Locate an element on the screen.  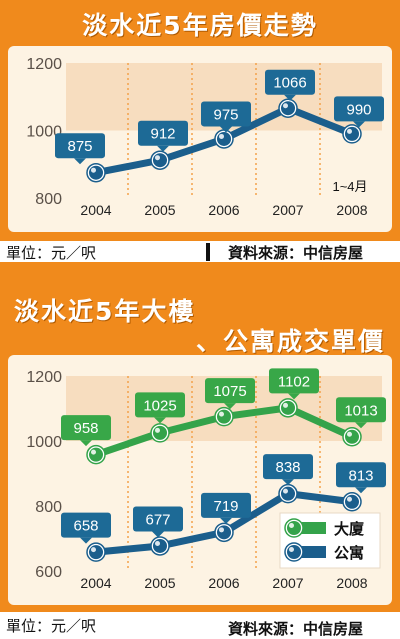
data-label-group: 677 is located at coordinates (158, 522).